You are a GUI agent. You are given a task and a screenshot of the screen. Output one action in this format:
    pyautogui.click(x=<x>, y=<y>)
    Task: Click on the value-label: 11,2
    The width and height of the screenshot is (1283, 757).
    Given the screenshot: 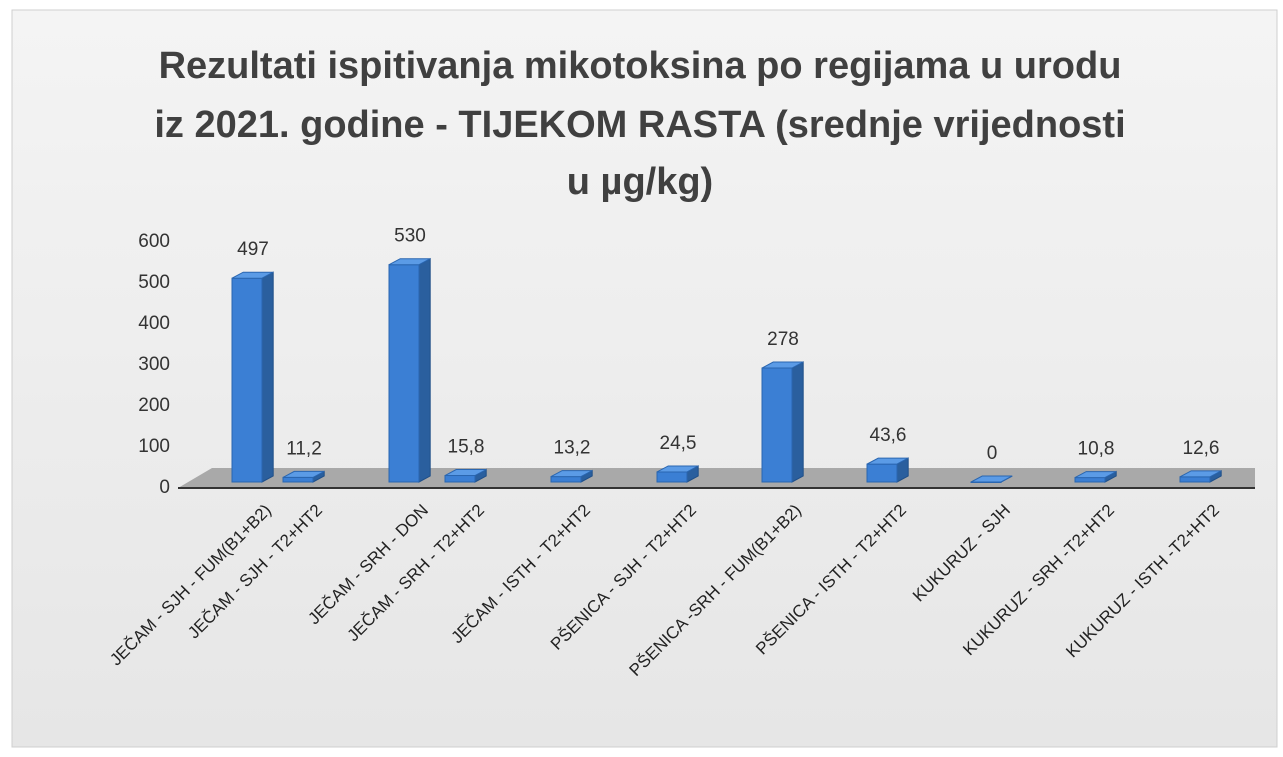 What is the action you would take?
    pyautogui.click(x=304, y=448)
    